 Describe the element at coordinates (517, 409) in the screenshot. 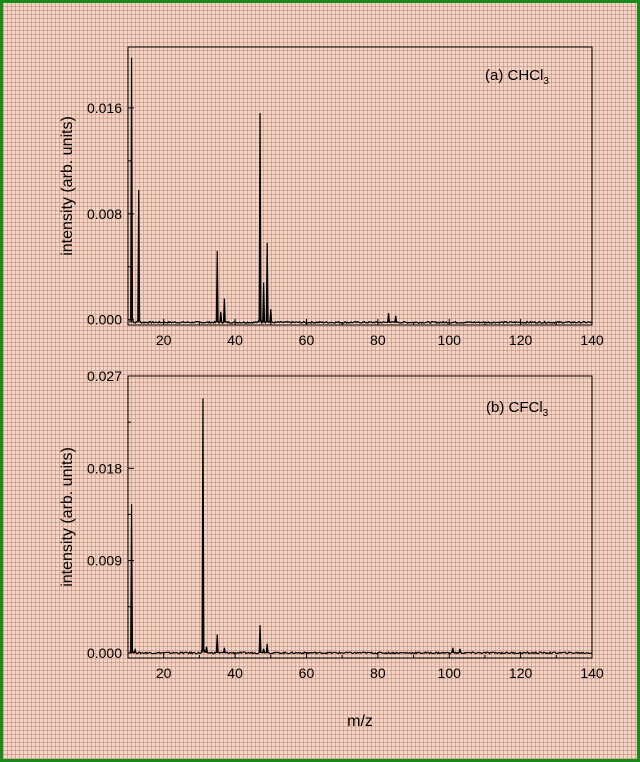

I see `panel-b-label: (b) CFCl3` at that location.